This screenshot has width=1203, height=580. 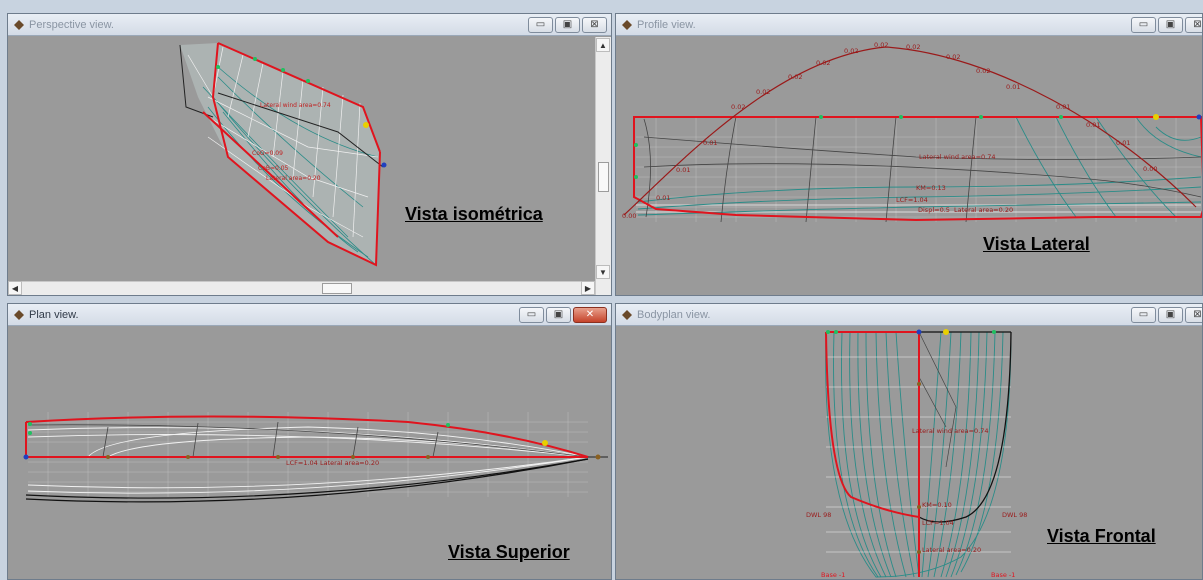 What do you see at coordinates (833, 575) in the screenshot?
I see `base-left-label: Base -1` at bounding box center [833, 575].